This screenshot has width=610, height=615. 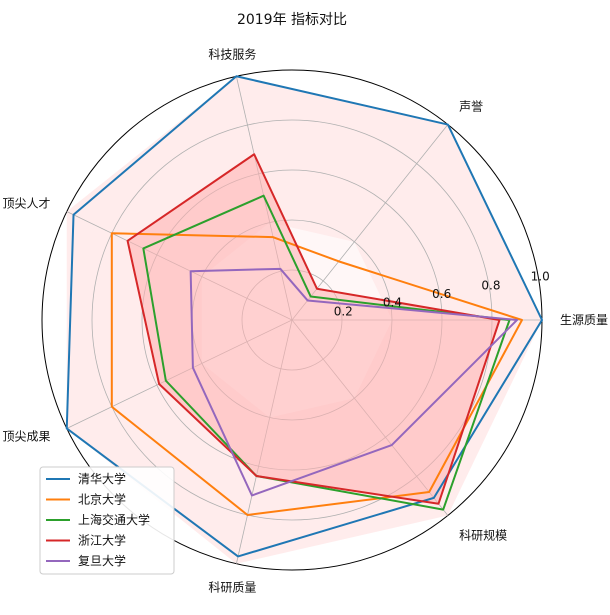 I want to click on chart-title: 2019年 指标对比, so click(x=292, y=20).